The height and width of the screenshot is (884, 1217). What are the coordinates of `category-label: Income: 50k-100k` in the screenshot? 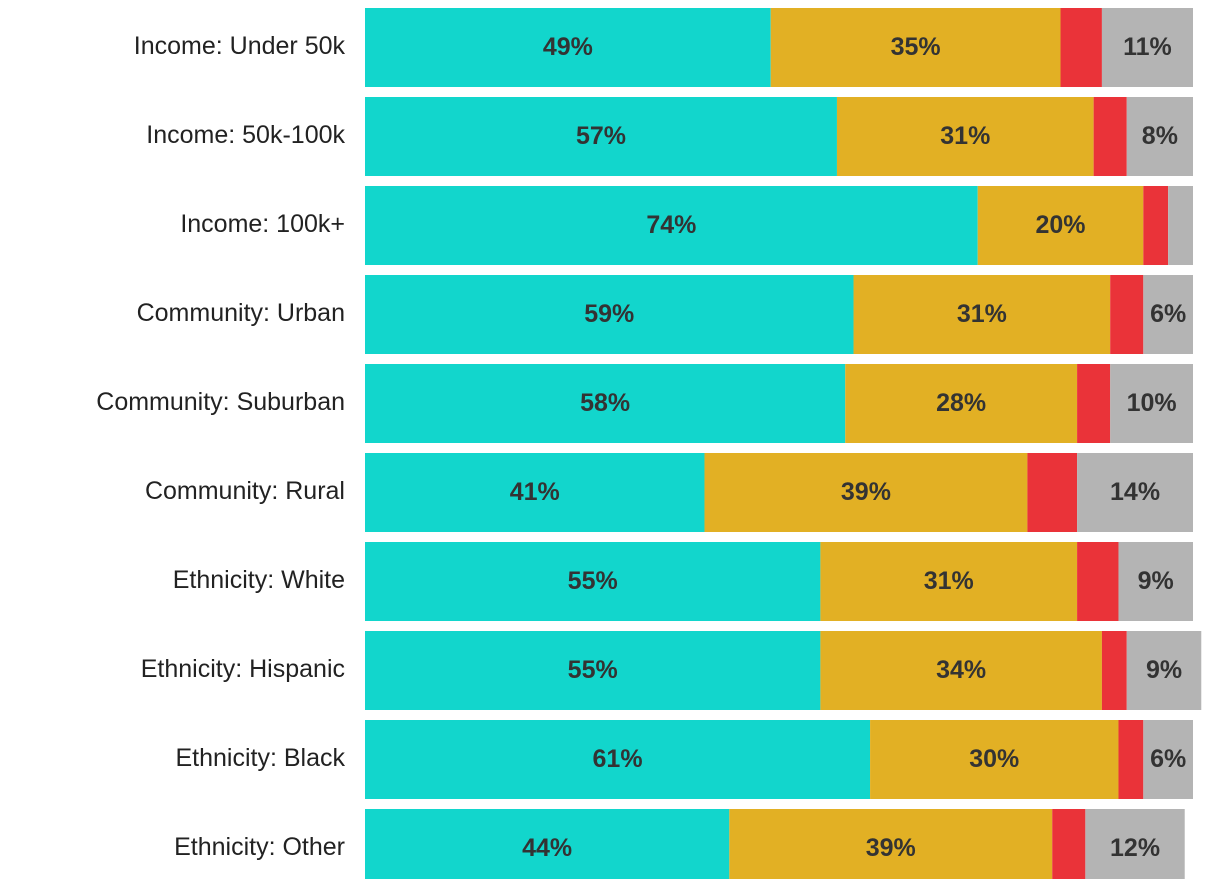 It's located at (245, 135).